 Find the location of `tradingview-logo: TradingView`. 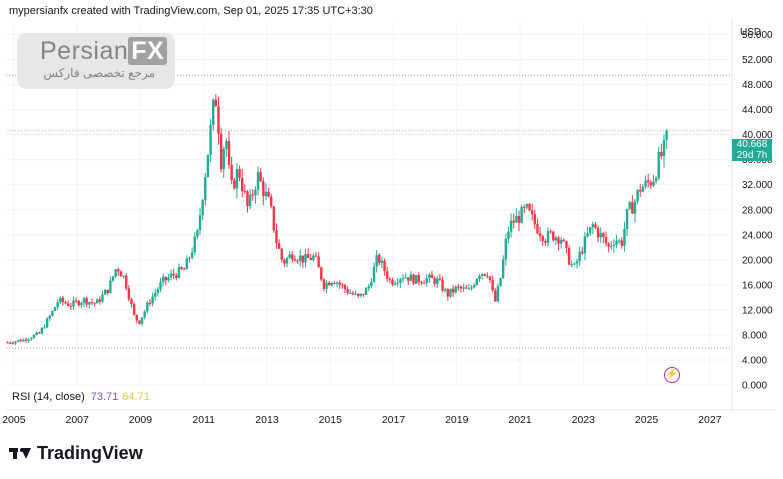

tradingview-logo: TradingView is located at coordinates (76, 453).